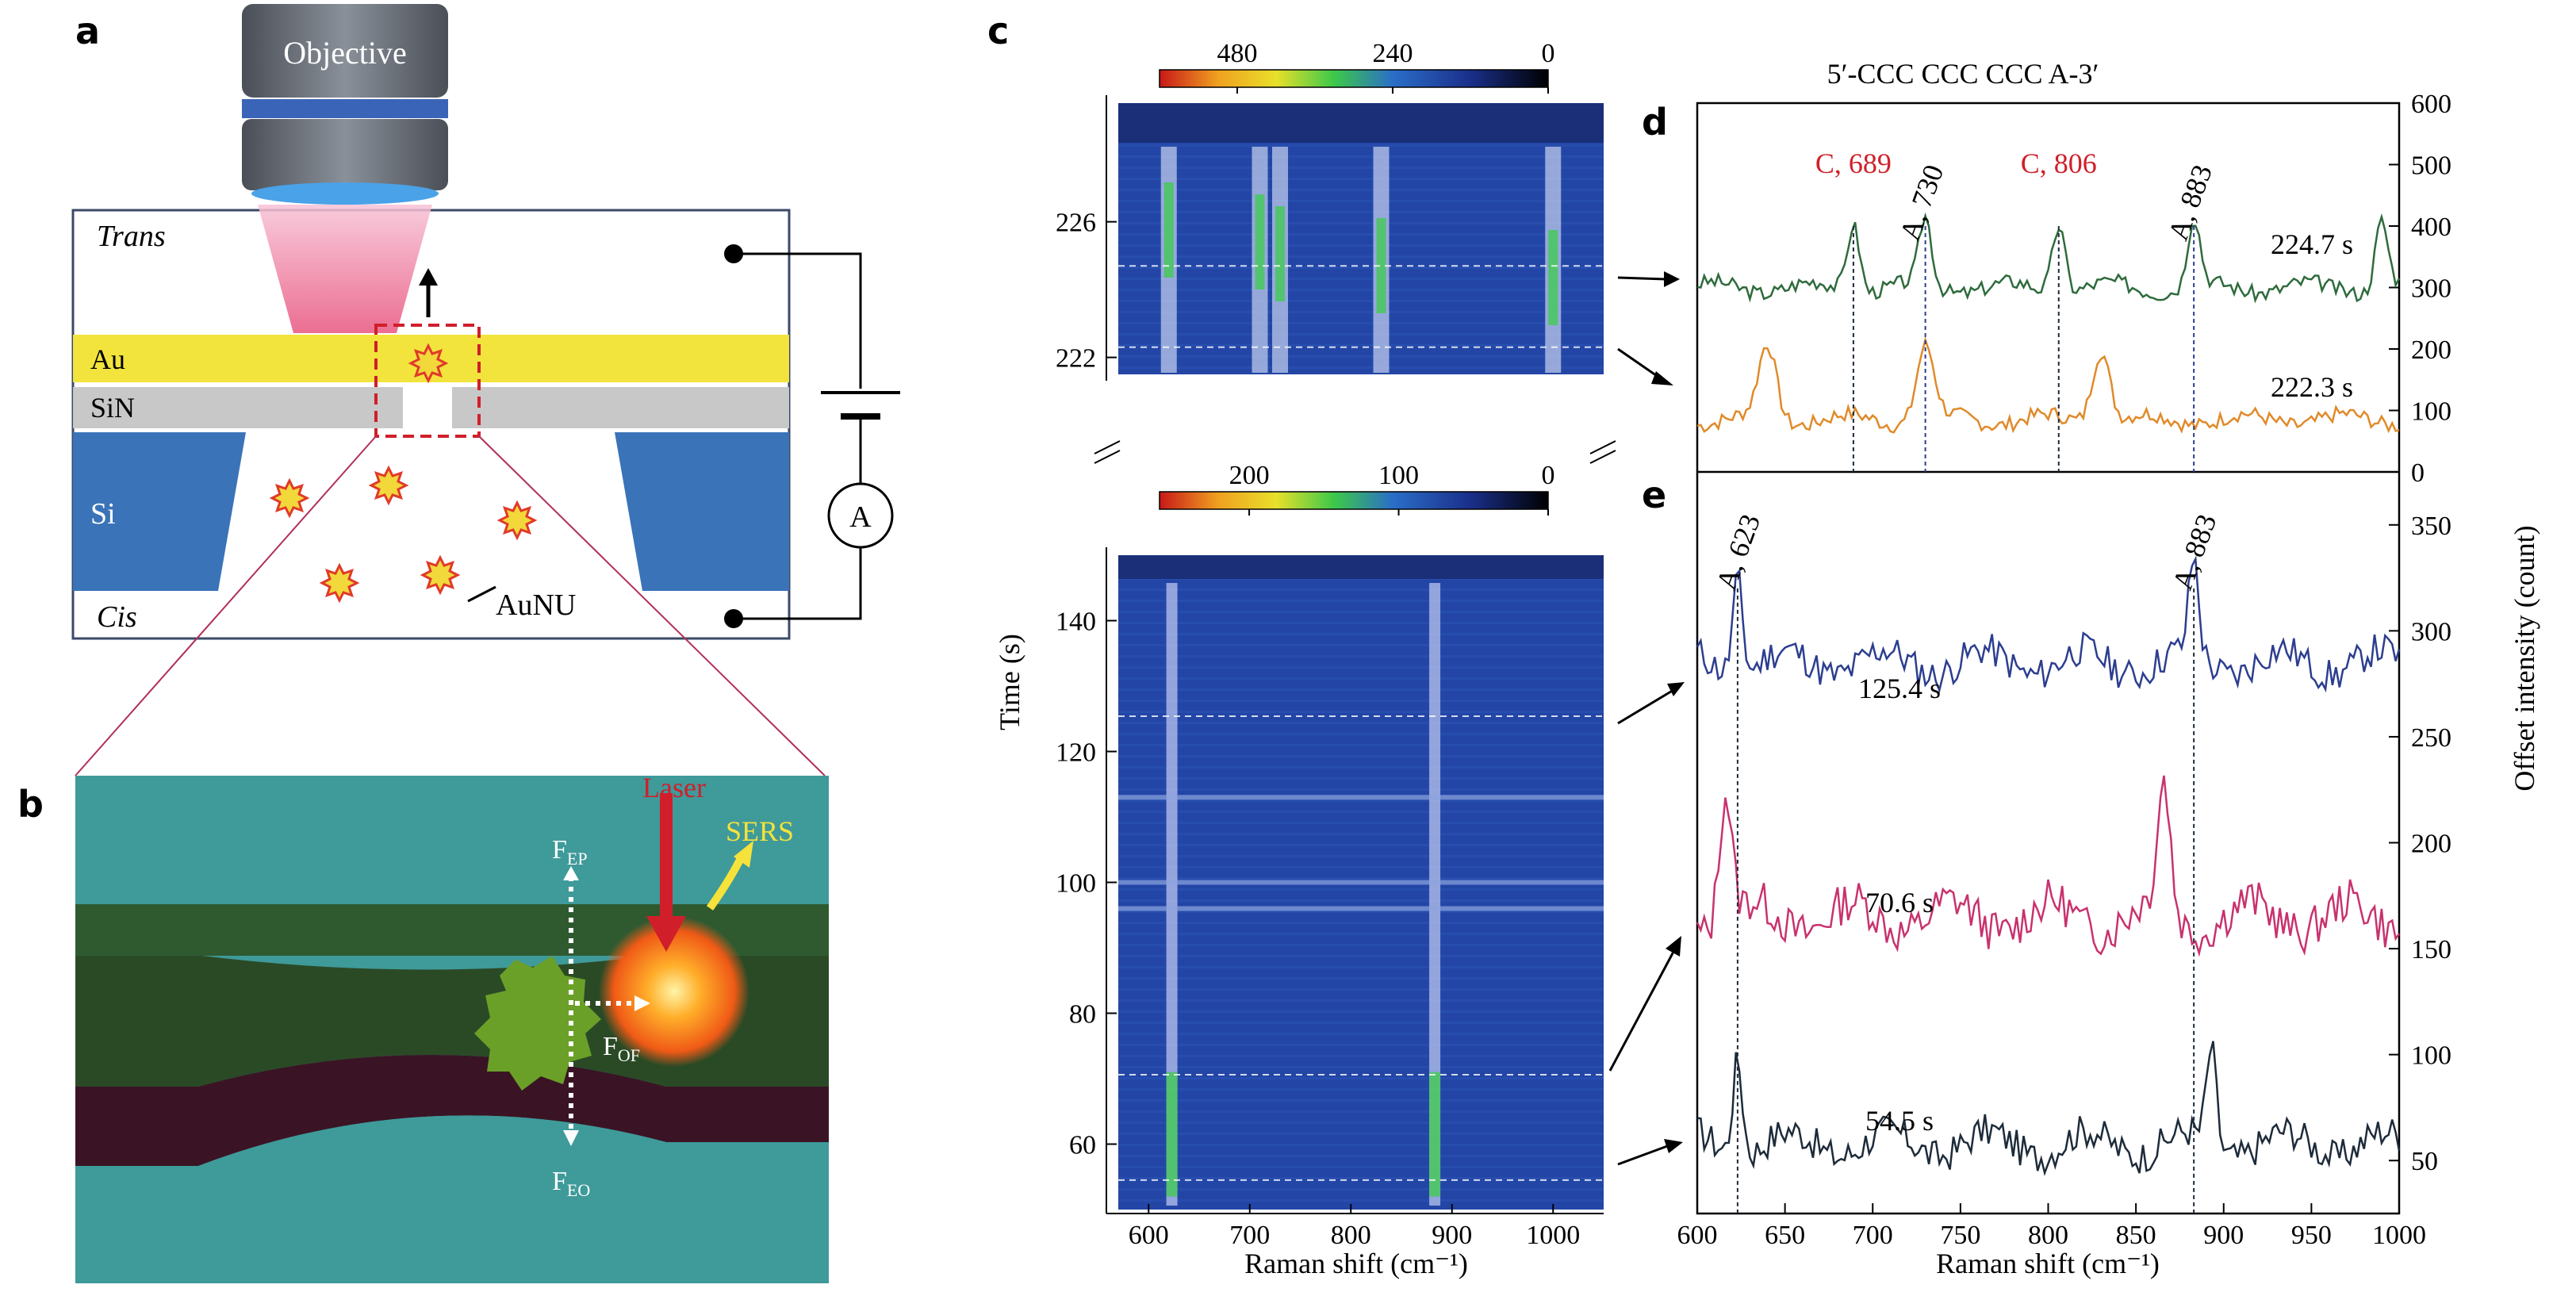 The height and width of the screenshot is (1296, 2576). I want to click on heatmap-top, so click(1361, 238).